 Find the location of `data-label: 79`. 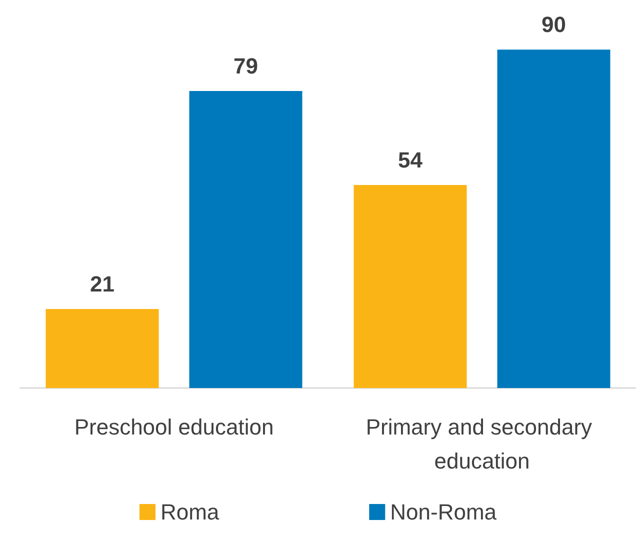

data-label: 79 is located at coordinates (246, 65).